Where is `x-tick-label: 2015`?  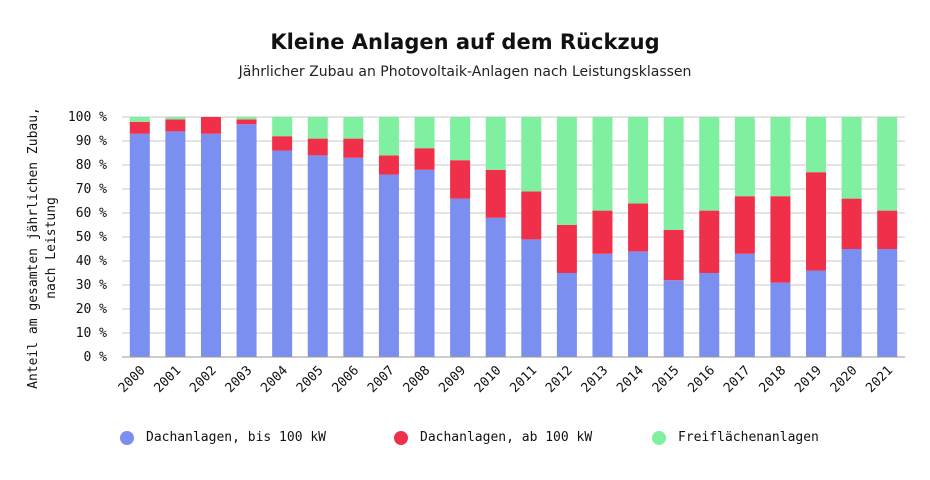 x-tick-label: 2015 is located at coordinates (666, 379).